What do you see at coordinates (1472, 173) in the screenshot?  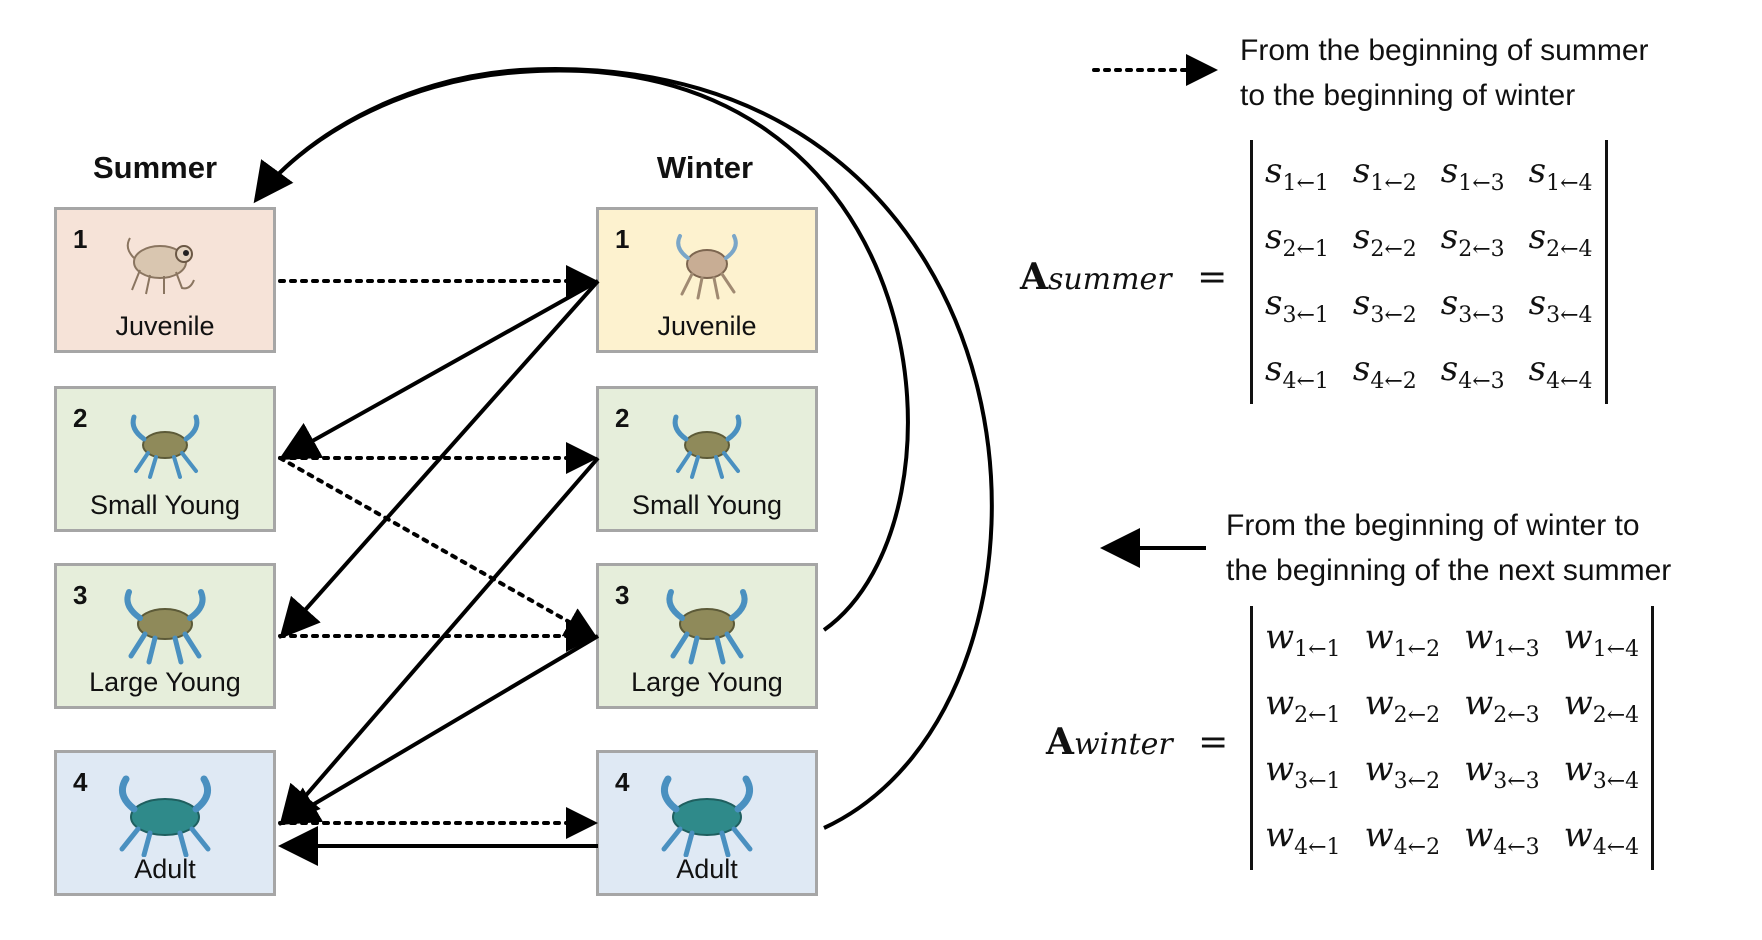 I see `matrix-entry: s1←3` at bounding box center [1472, 173].